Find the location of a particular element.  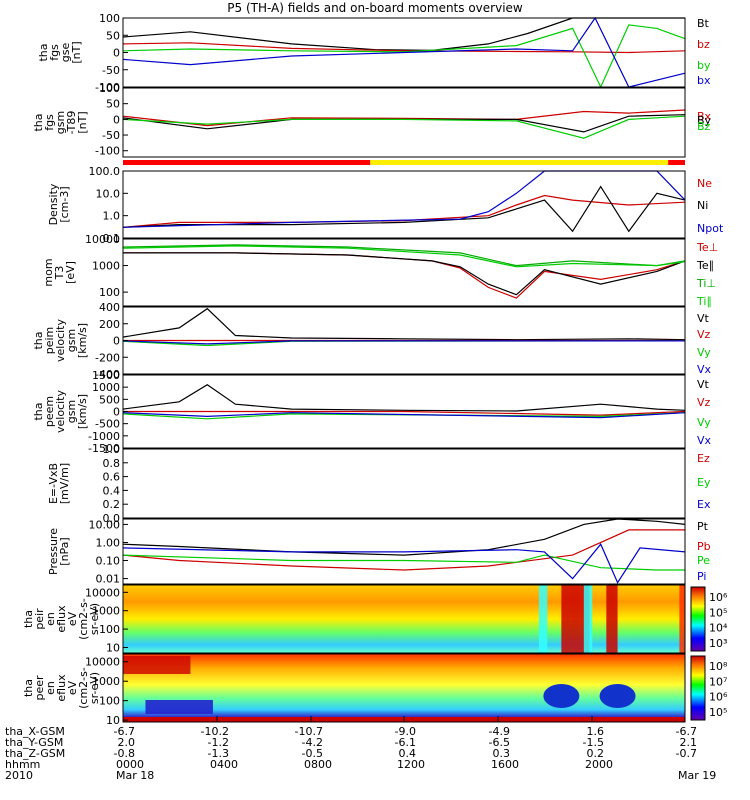

legend-entry: Pi is located at coordinates (701, 576).